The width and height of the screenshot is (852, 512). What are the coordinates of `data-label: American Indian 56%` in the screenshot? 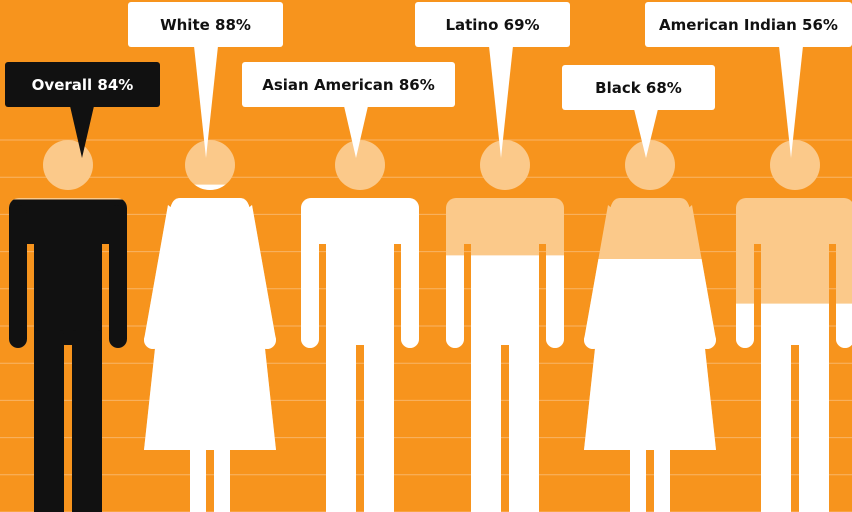 It's located at (748, 25).